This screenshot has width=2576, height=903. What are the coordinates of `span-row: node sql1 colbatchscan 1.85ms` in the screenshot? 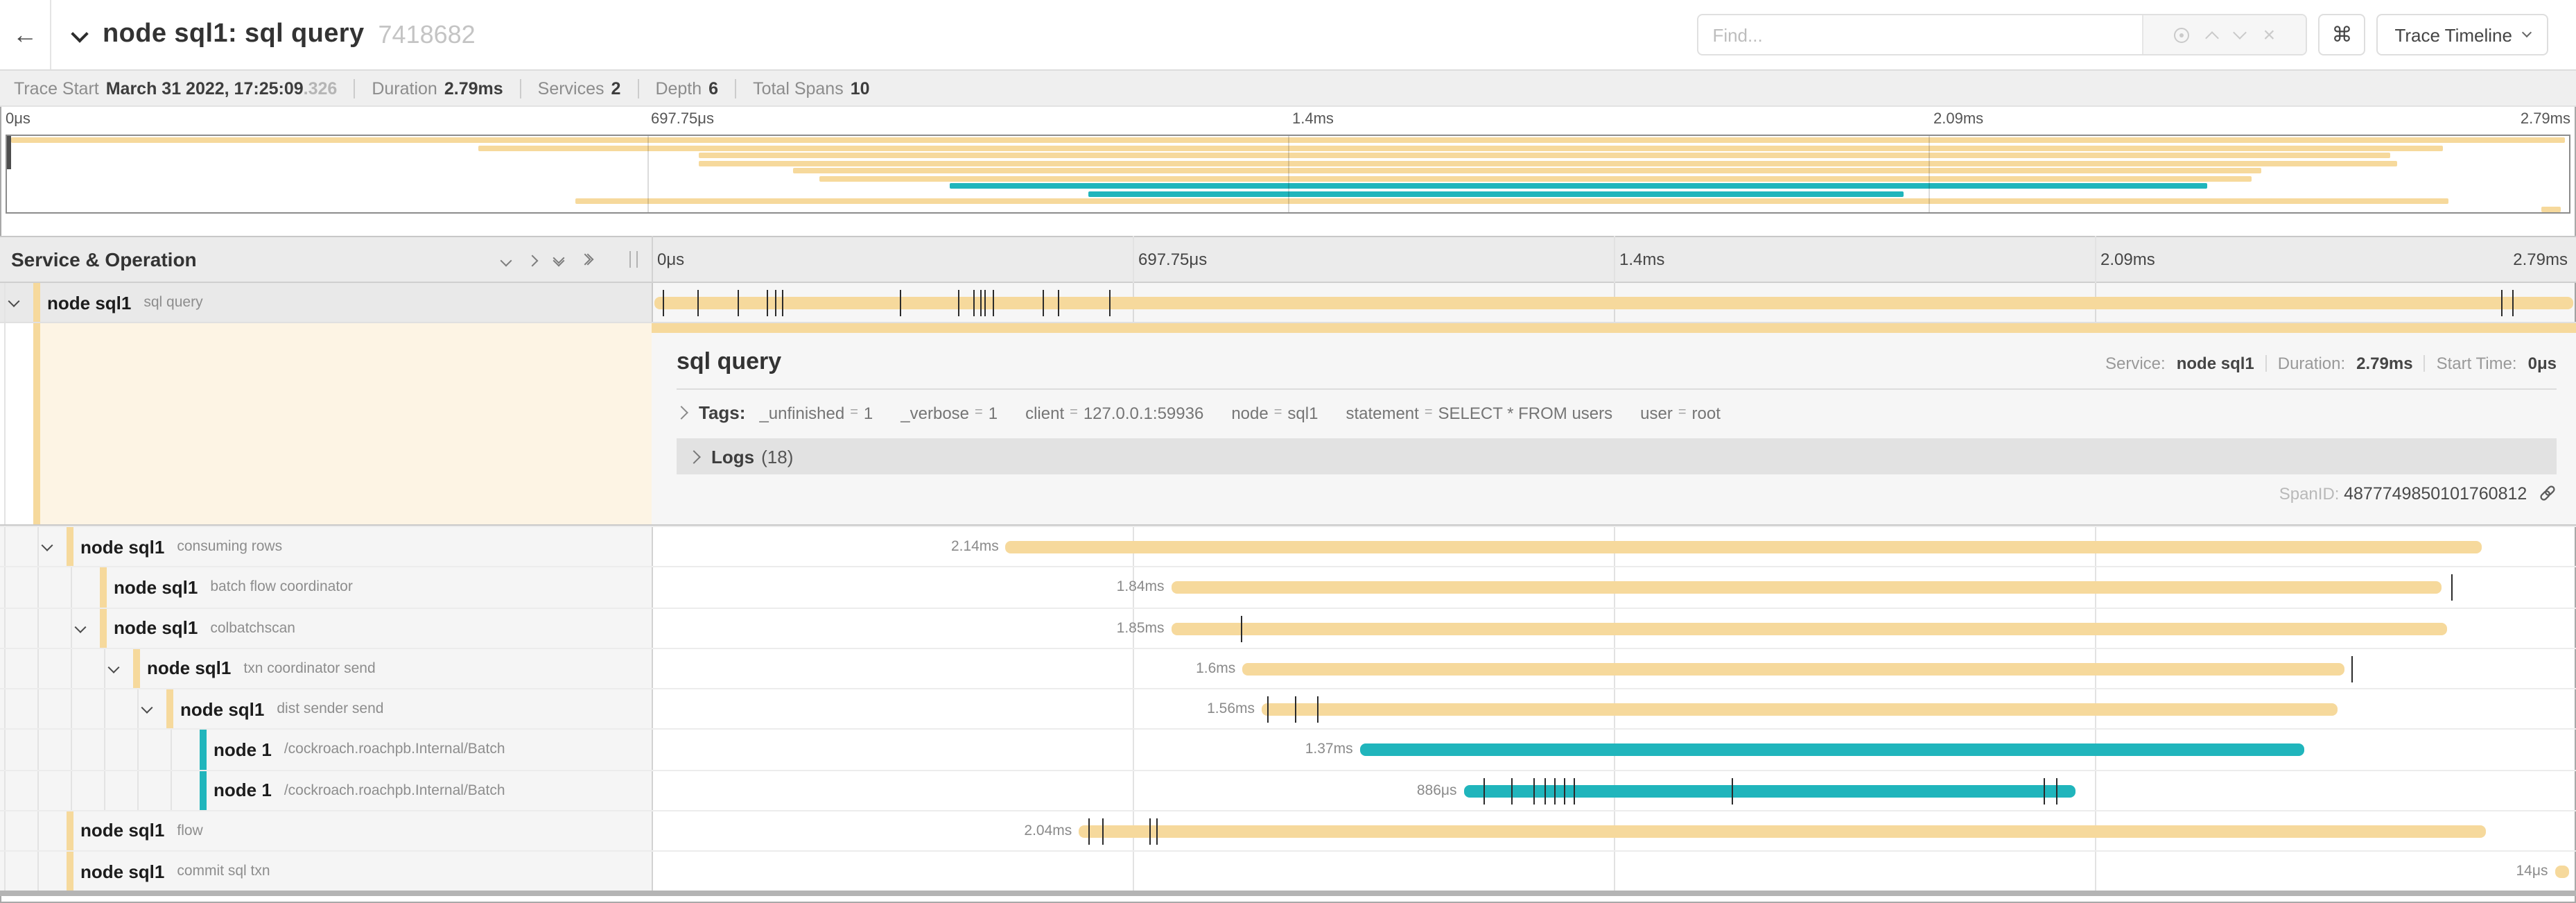 It's located at (1288, 627).